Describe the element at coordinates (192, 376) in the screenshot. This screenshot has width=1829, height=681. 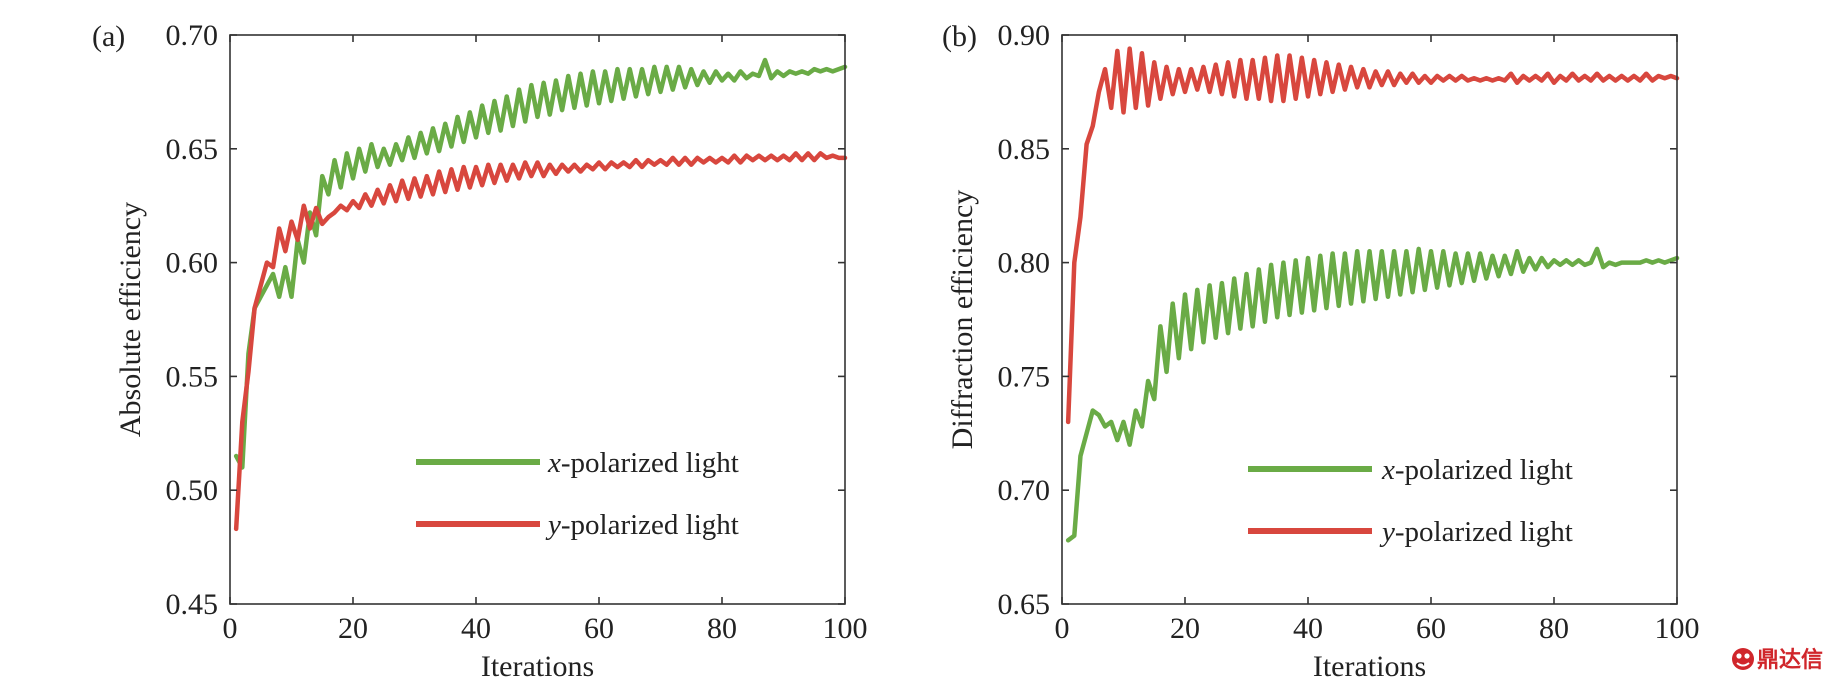
I see `y-tick-label: 0.55` at that location.